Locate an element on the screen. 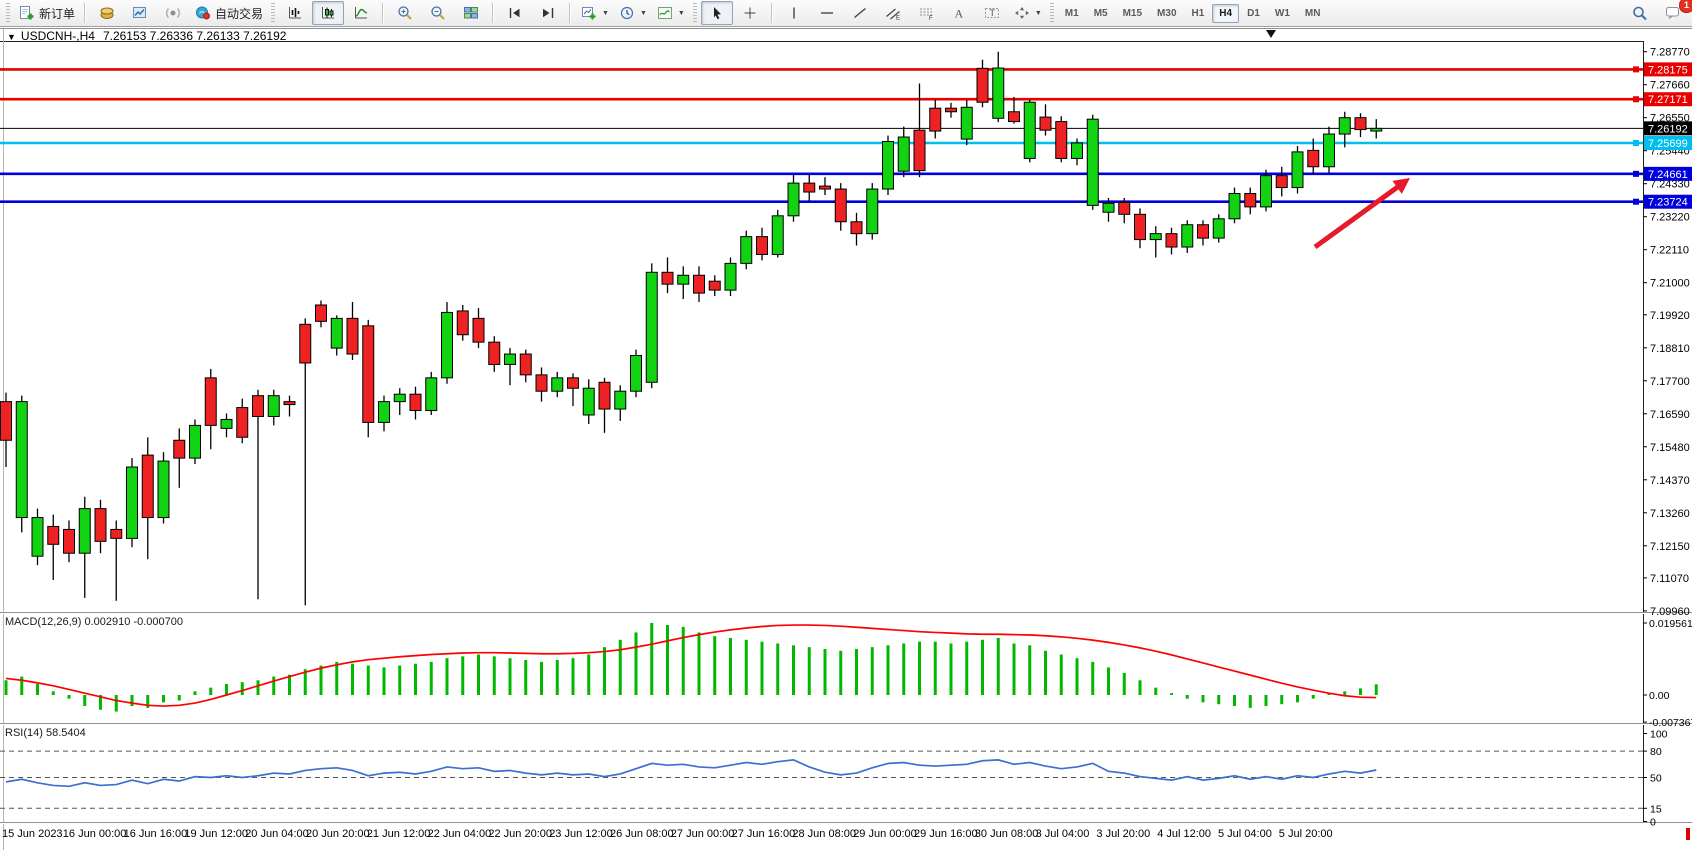  broadcast-button is located at coordinates (173, 13).